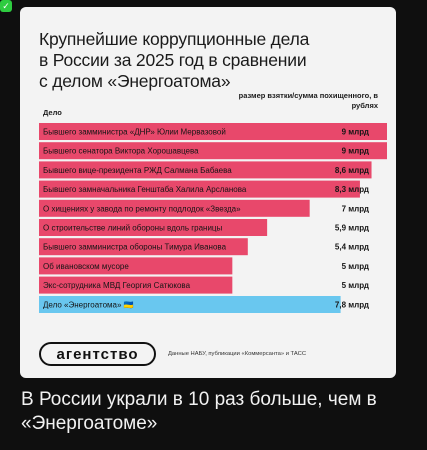  What do you see at coordinates (352, 189) in the screenshot?
I see `value-label-4: 8,3 млрд` at bounding box center [352, 189].